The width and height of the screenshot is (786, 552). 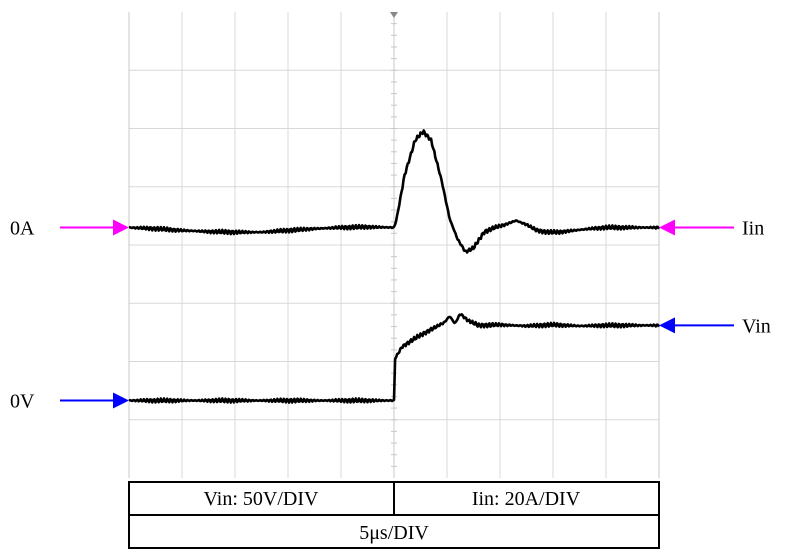 I want to click on vin-scale-label: Vin: 50V/DIV, so click(x=261, y=499).